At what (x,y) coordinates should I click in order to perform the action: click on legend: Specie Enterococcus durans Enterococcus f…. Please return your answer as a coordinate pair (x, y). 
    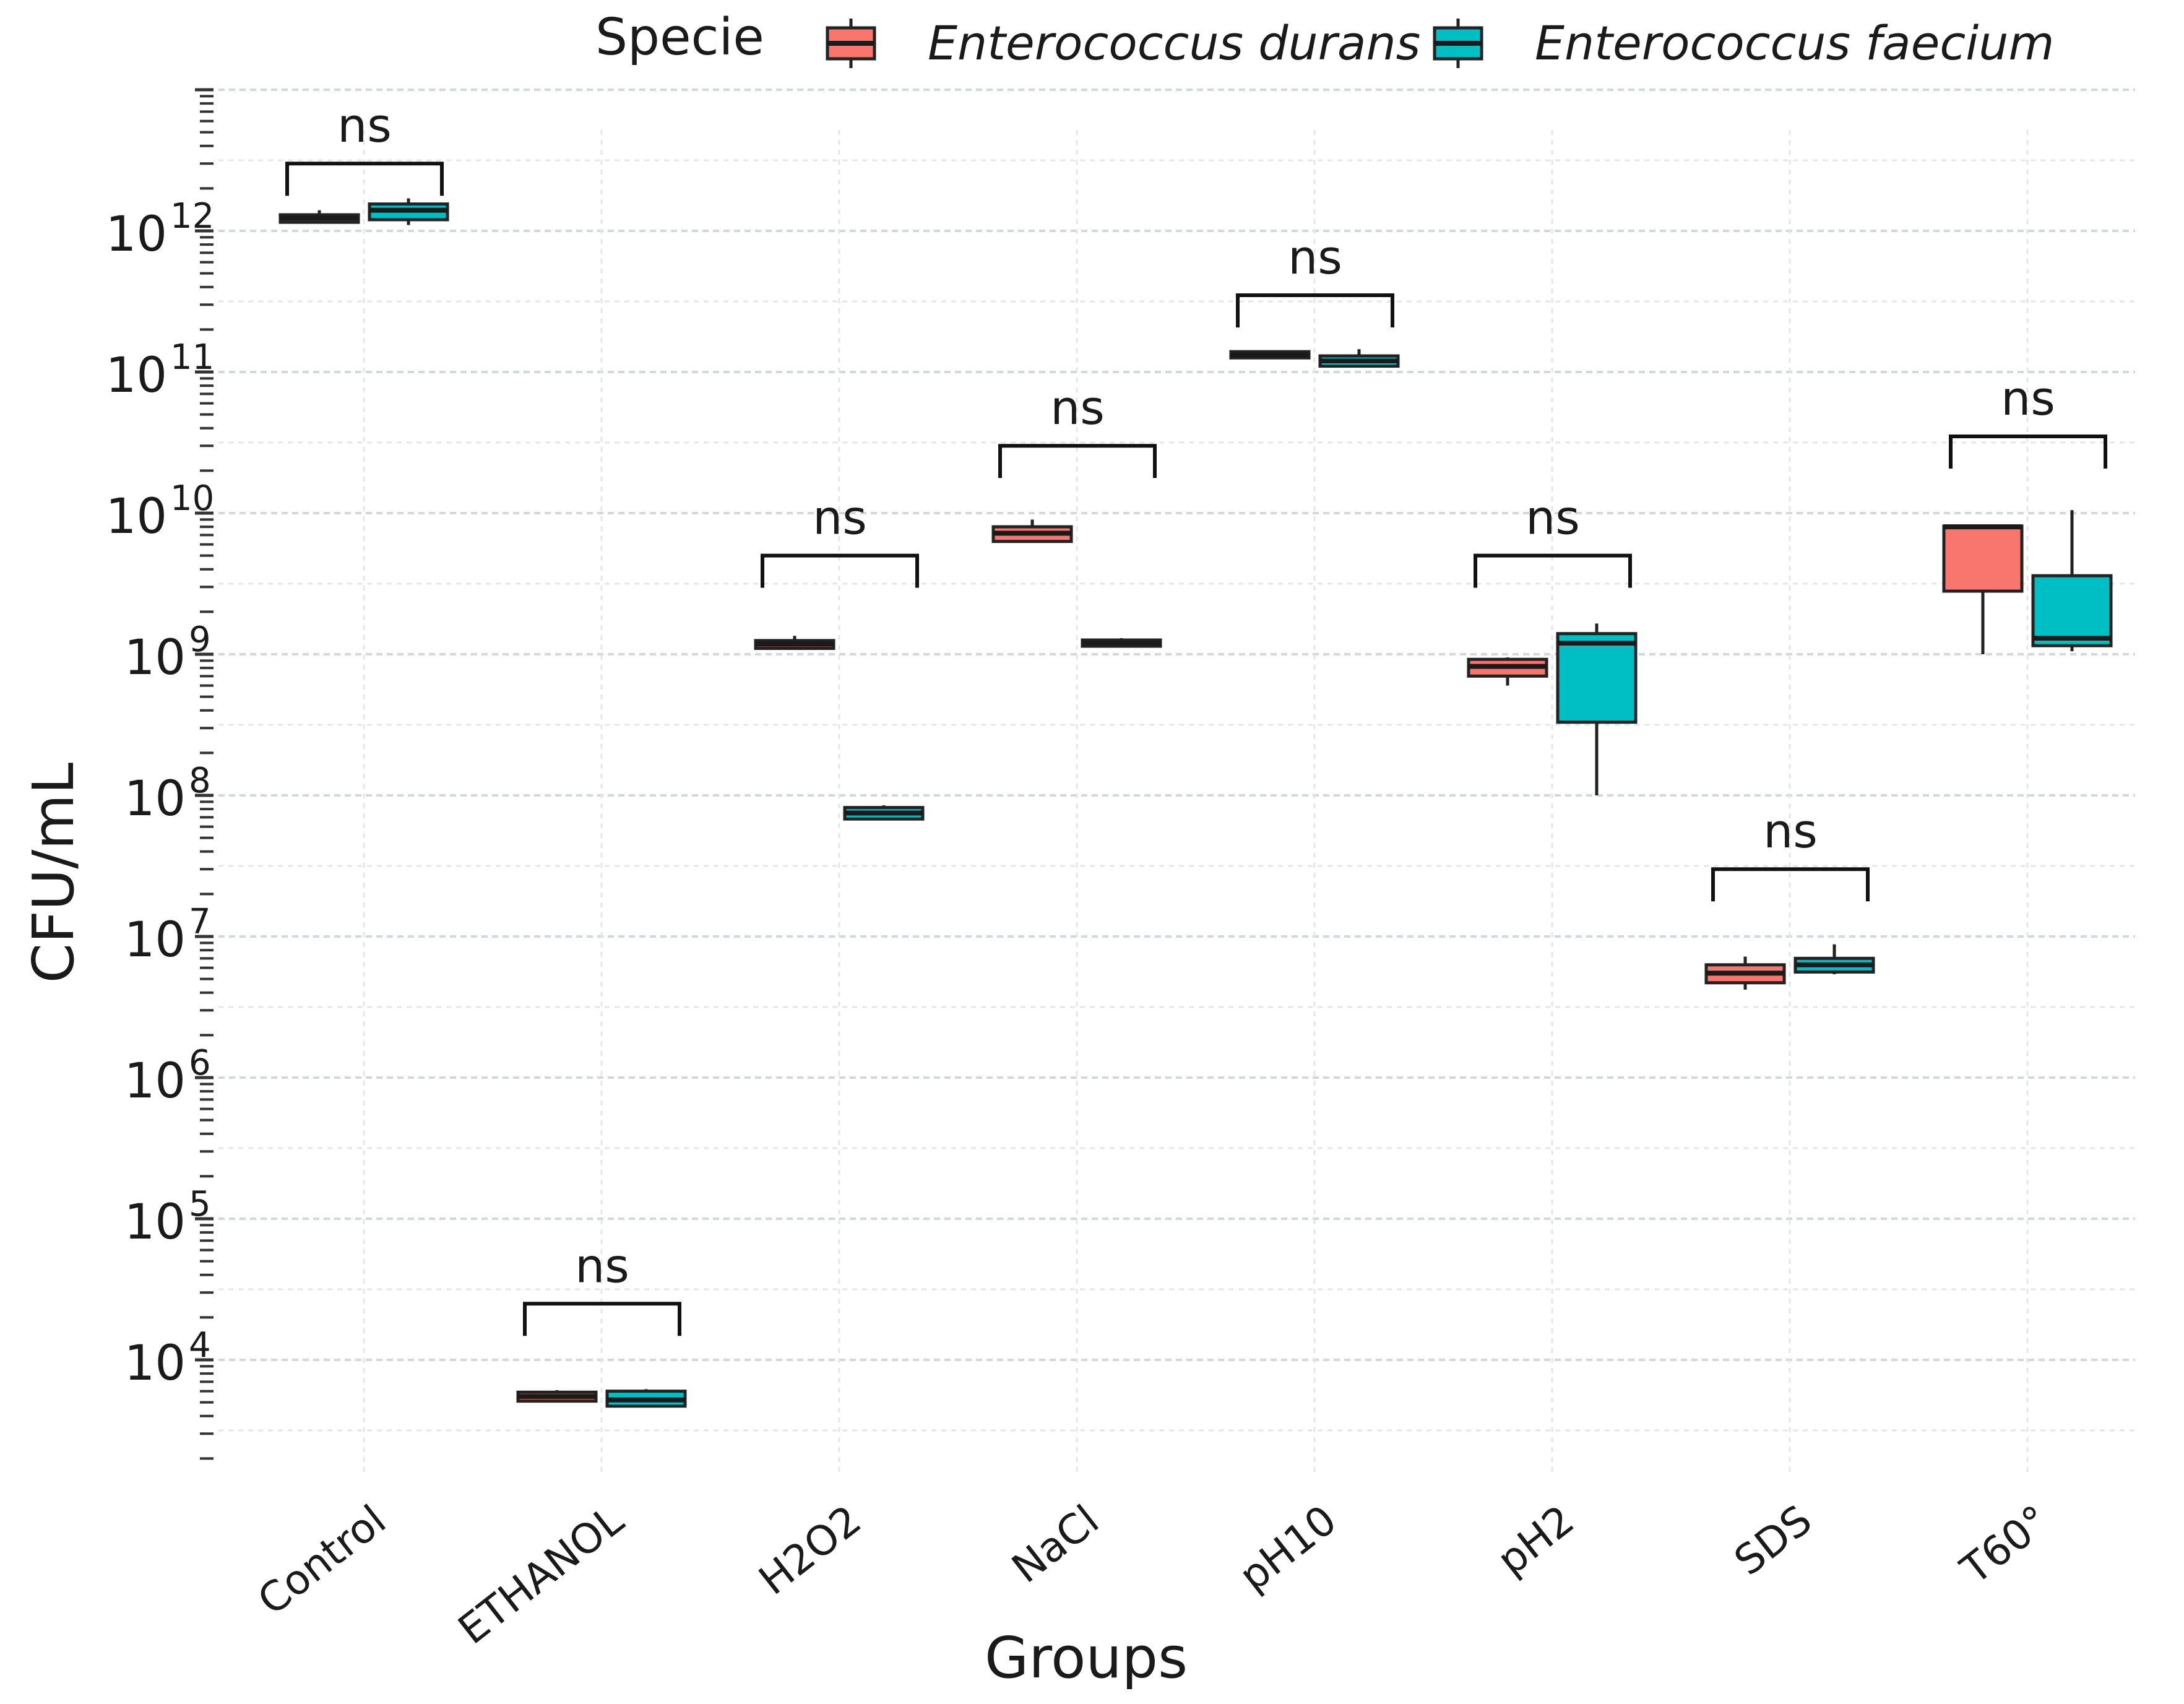
    Looking at the image, I should click on (1324, 39).